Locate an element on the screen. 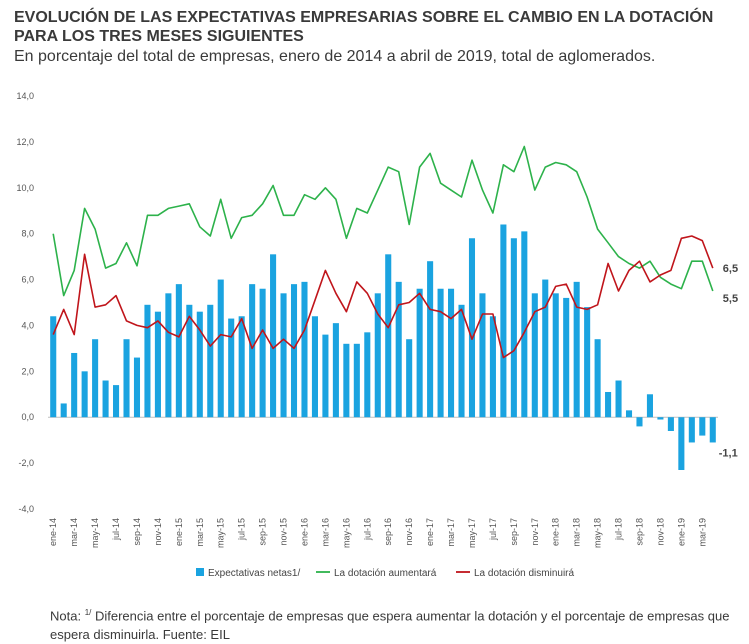 The image size is (749, 644). y-tick-label: 12,0 is located at coordinates (25, 142).